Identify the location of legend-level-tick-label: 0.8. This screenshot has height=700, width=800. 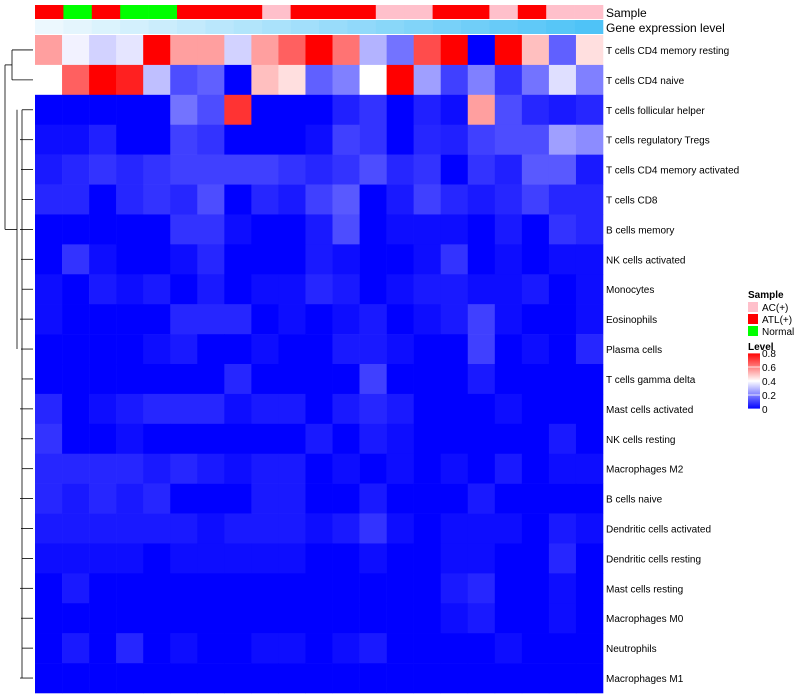
(769, 354).